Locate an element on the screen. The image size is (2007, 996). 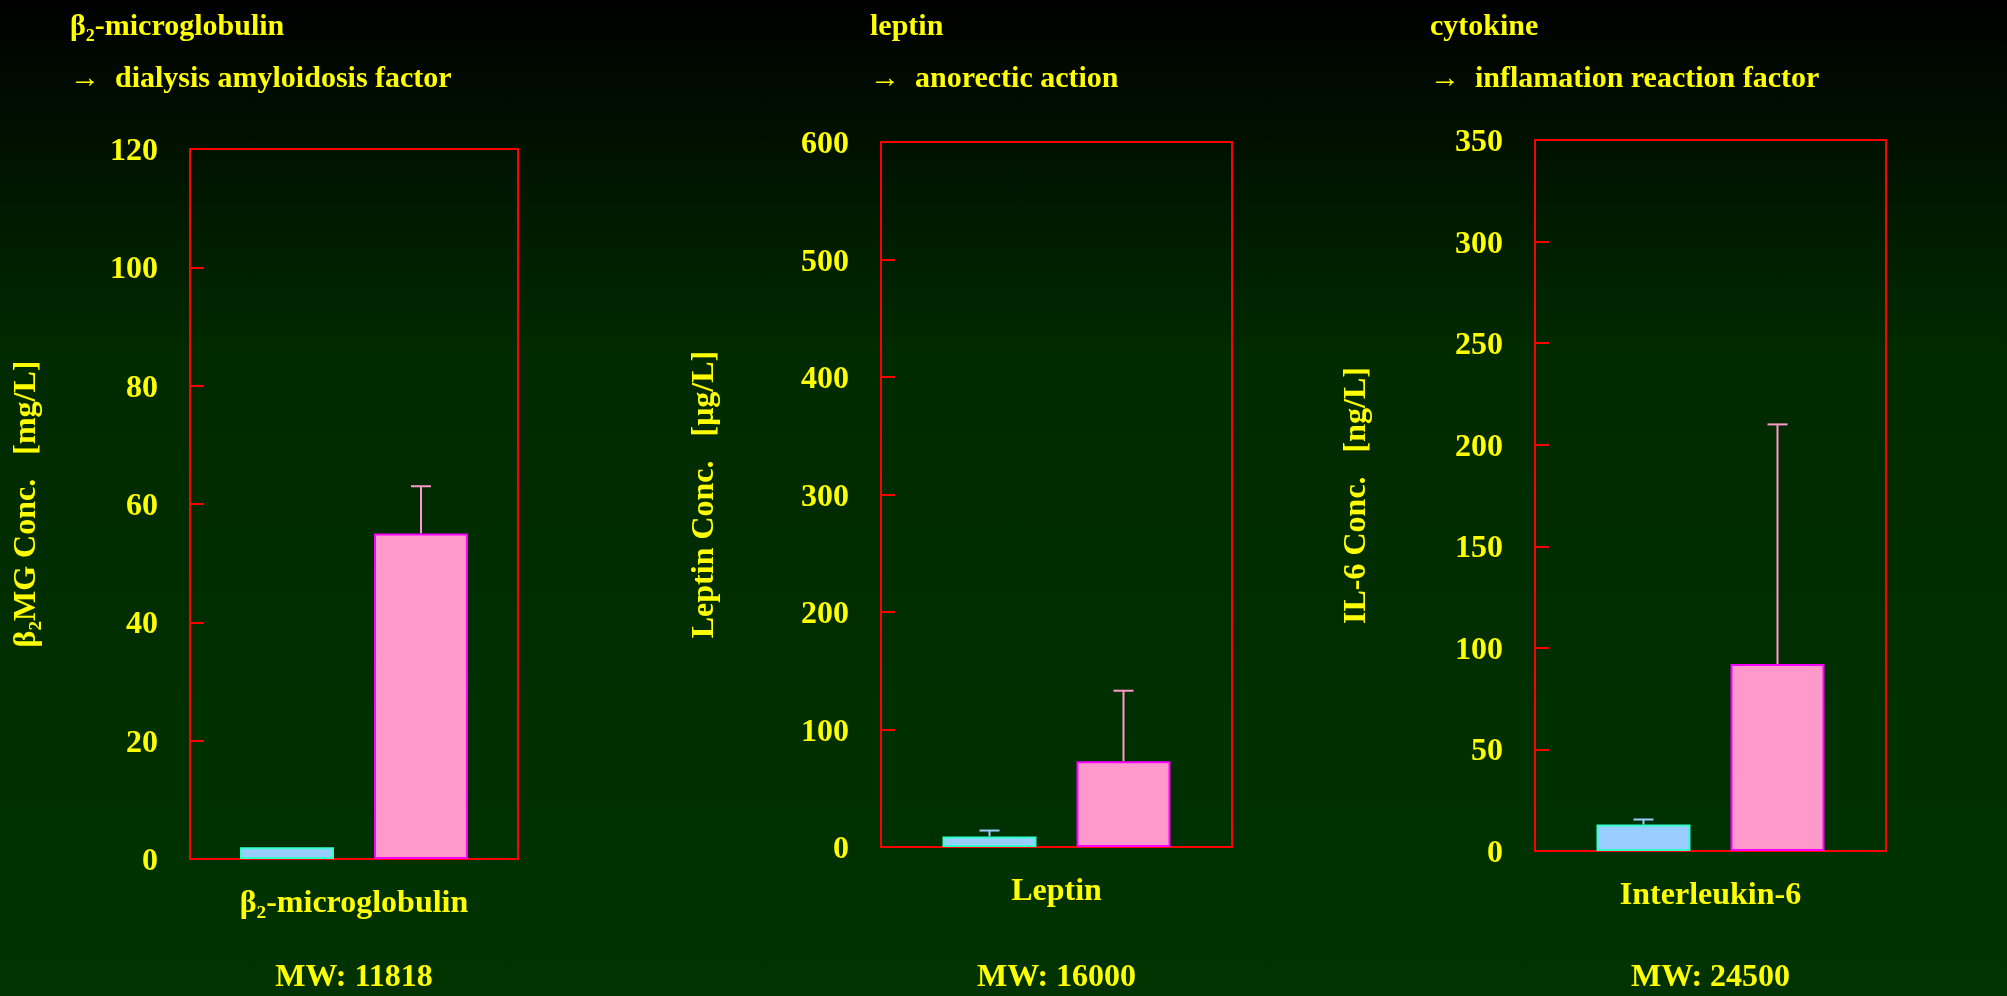
chart-title: cytokine is located at coordinates (1484, 24).